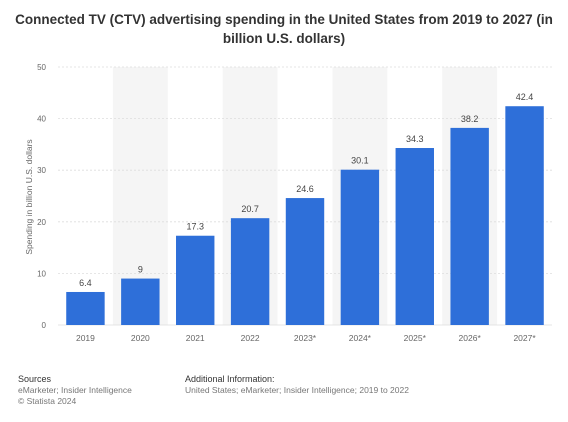 The height and width of the screenshot is (422, 568). What do you see at coordinates (140, 338) in the screenshot?
I see `x-tick-label: 2020` at bounding box center [140, 338].